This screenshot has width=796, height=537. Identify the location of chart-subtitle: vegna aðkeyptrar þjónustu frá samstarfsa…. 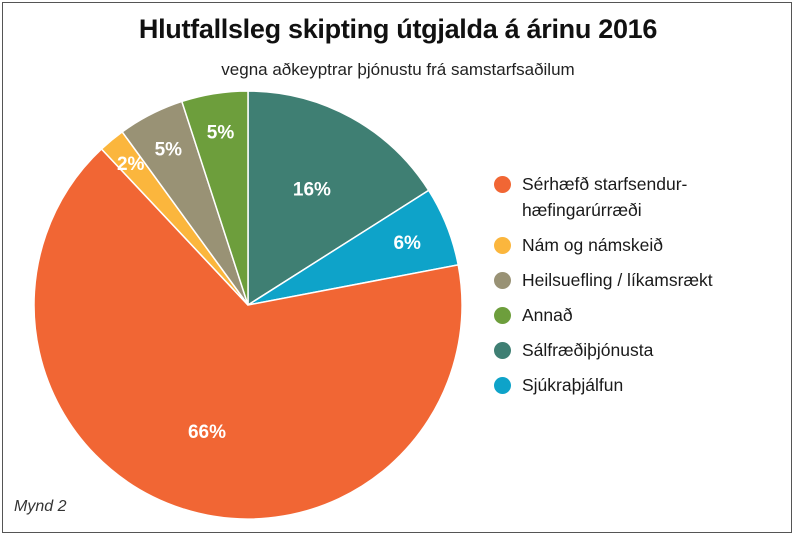
(398, 69).